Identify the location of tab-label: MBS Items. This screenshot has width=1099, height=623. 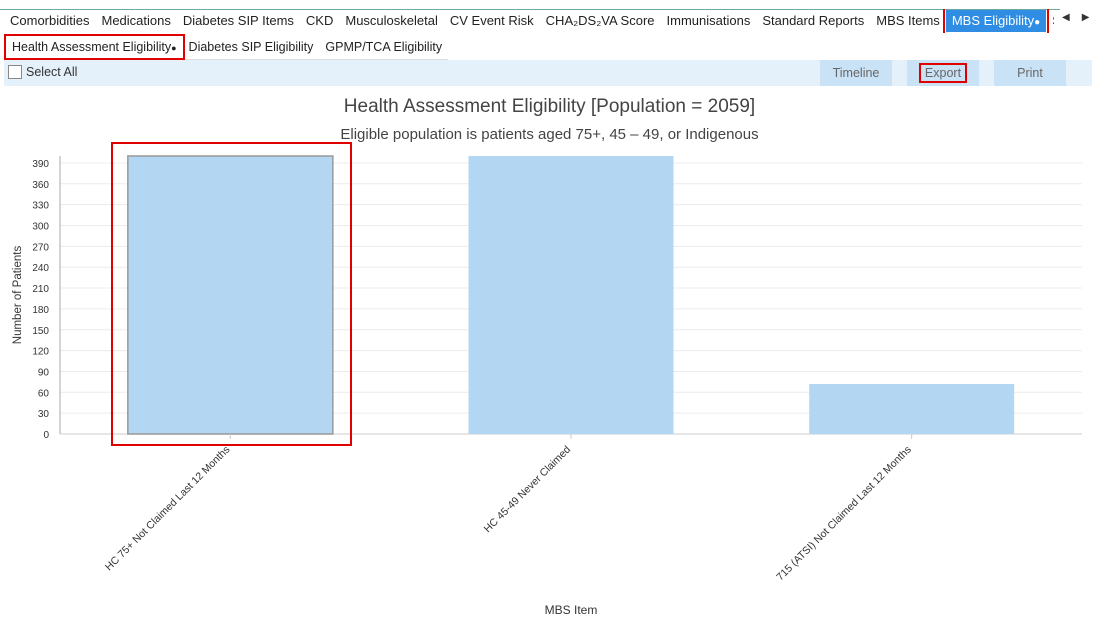
(908, 20).